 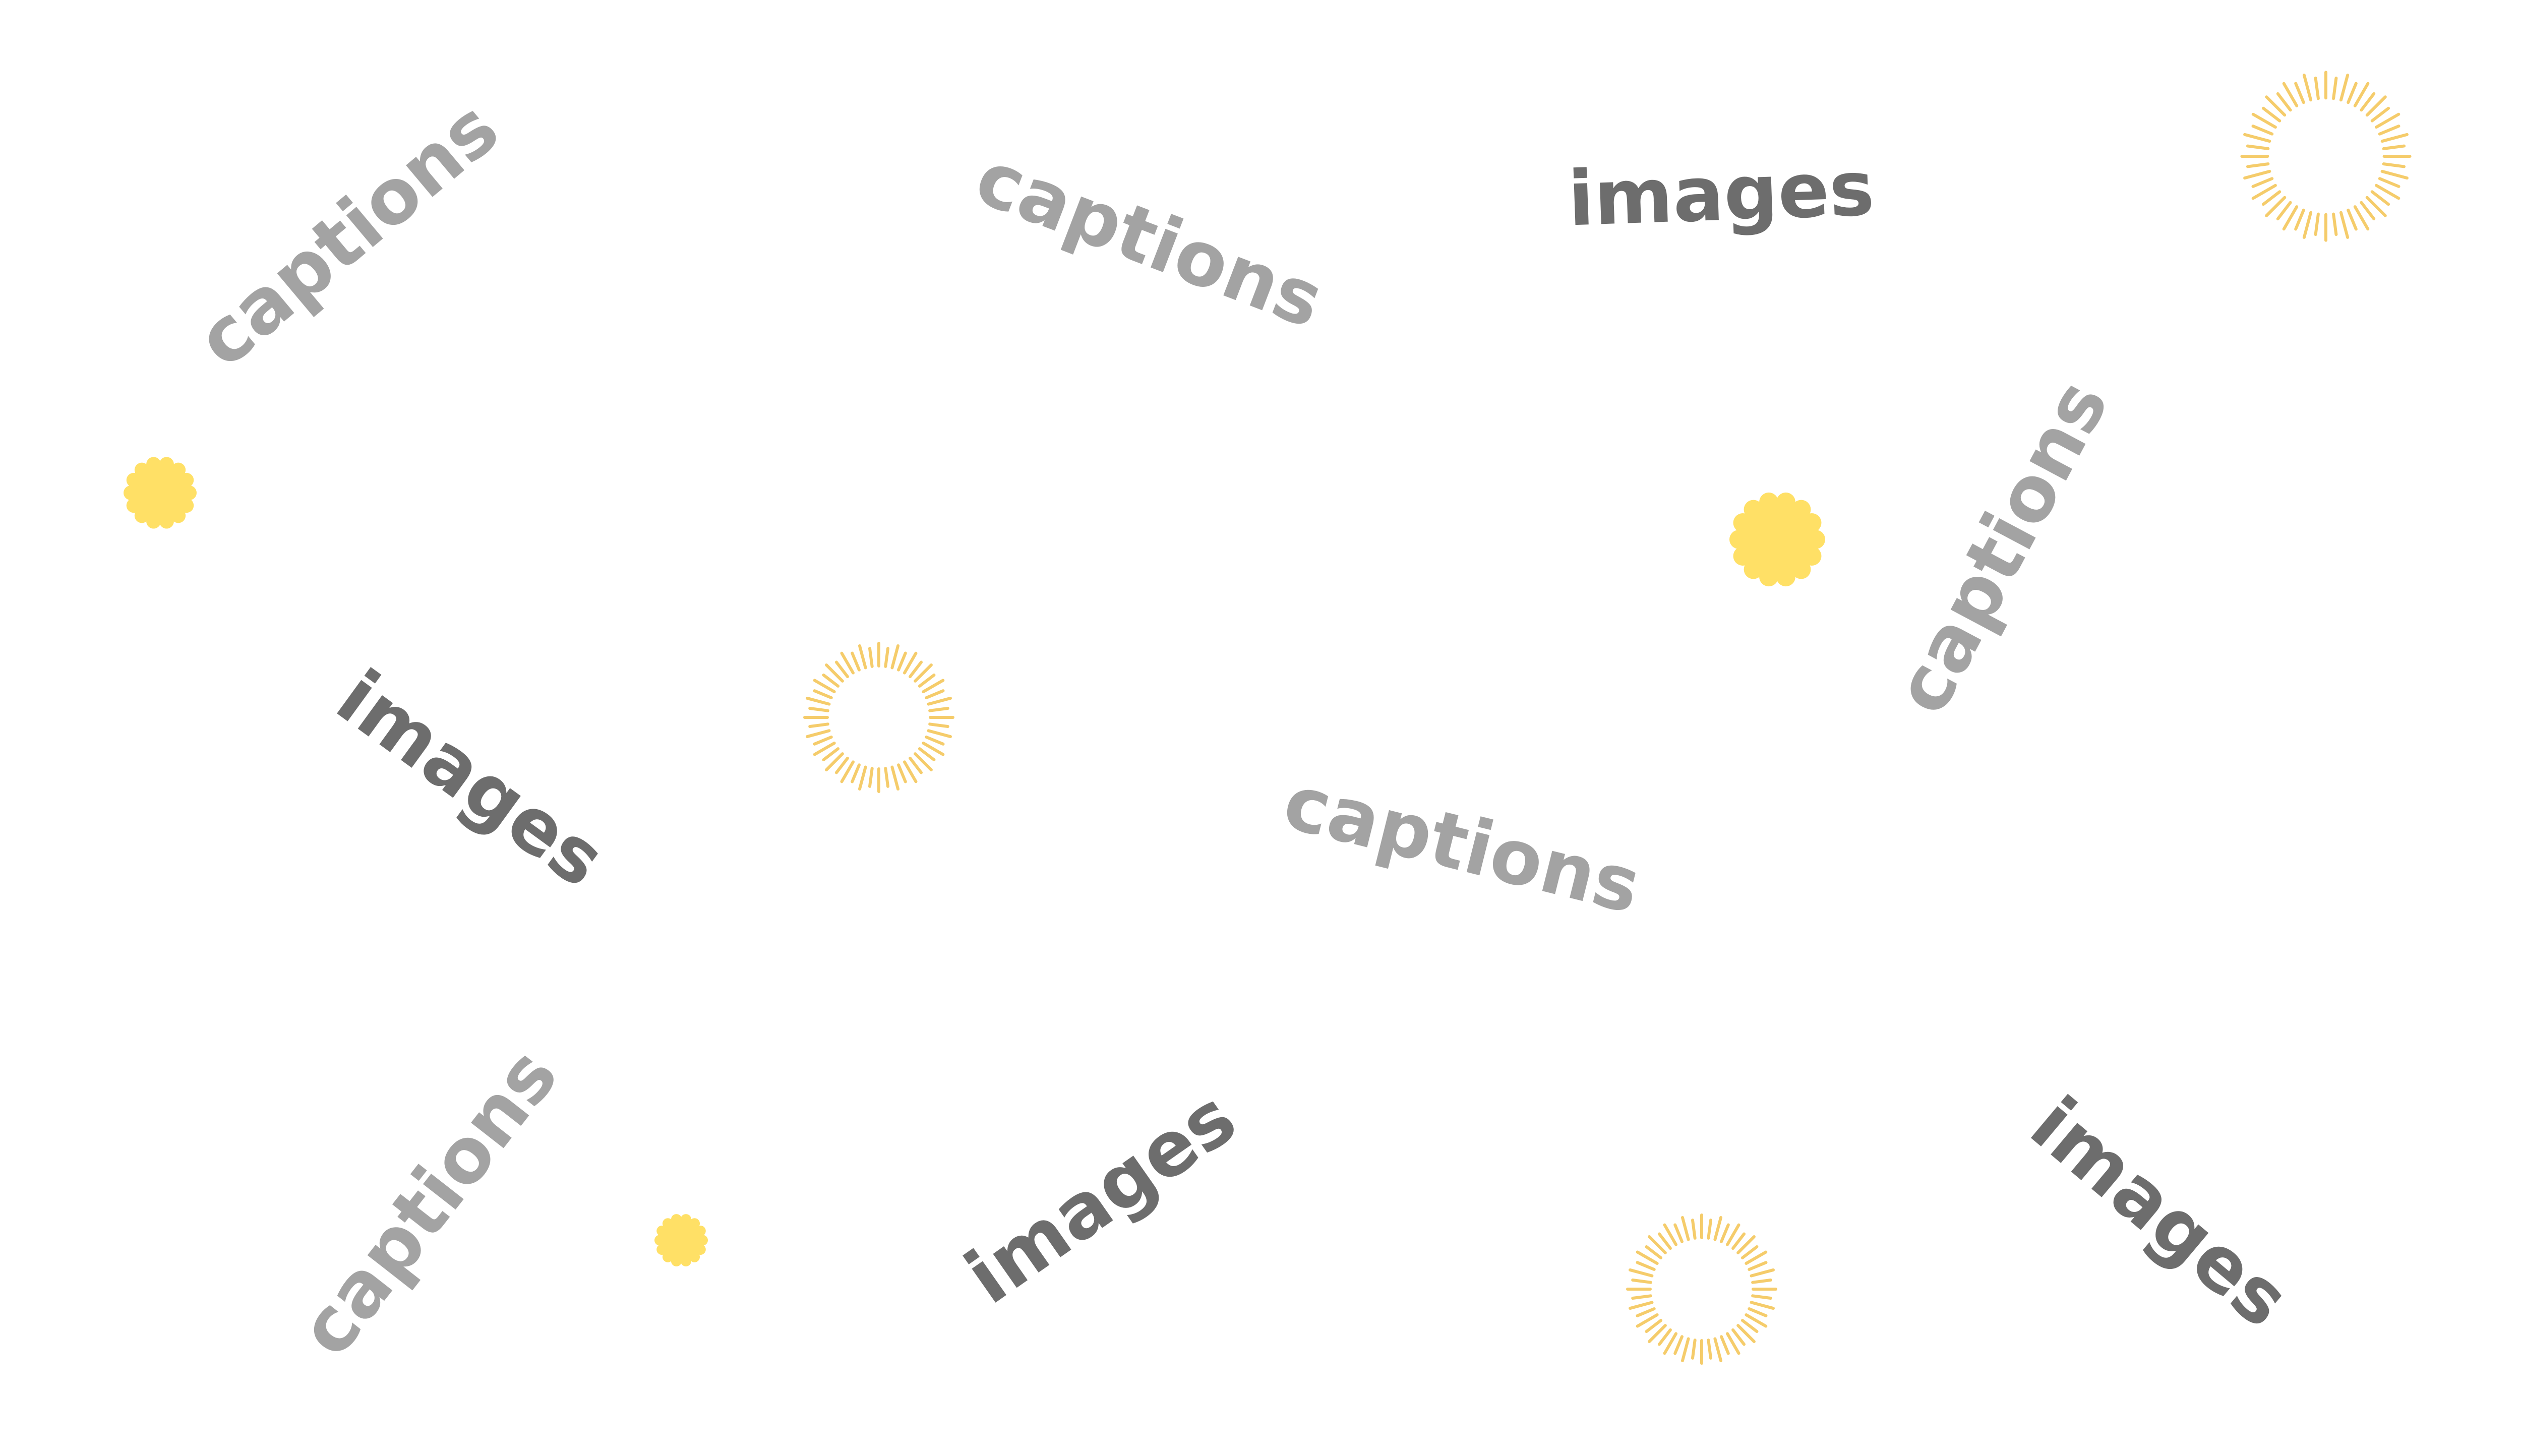 What do you see at coordinates (471, 778) in the screenshot?
I see `images-word-middle-left: images` at bounding box center [471, 778].